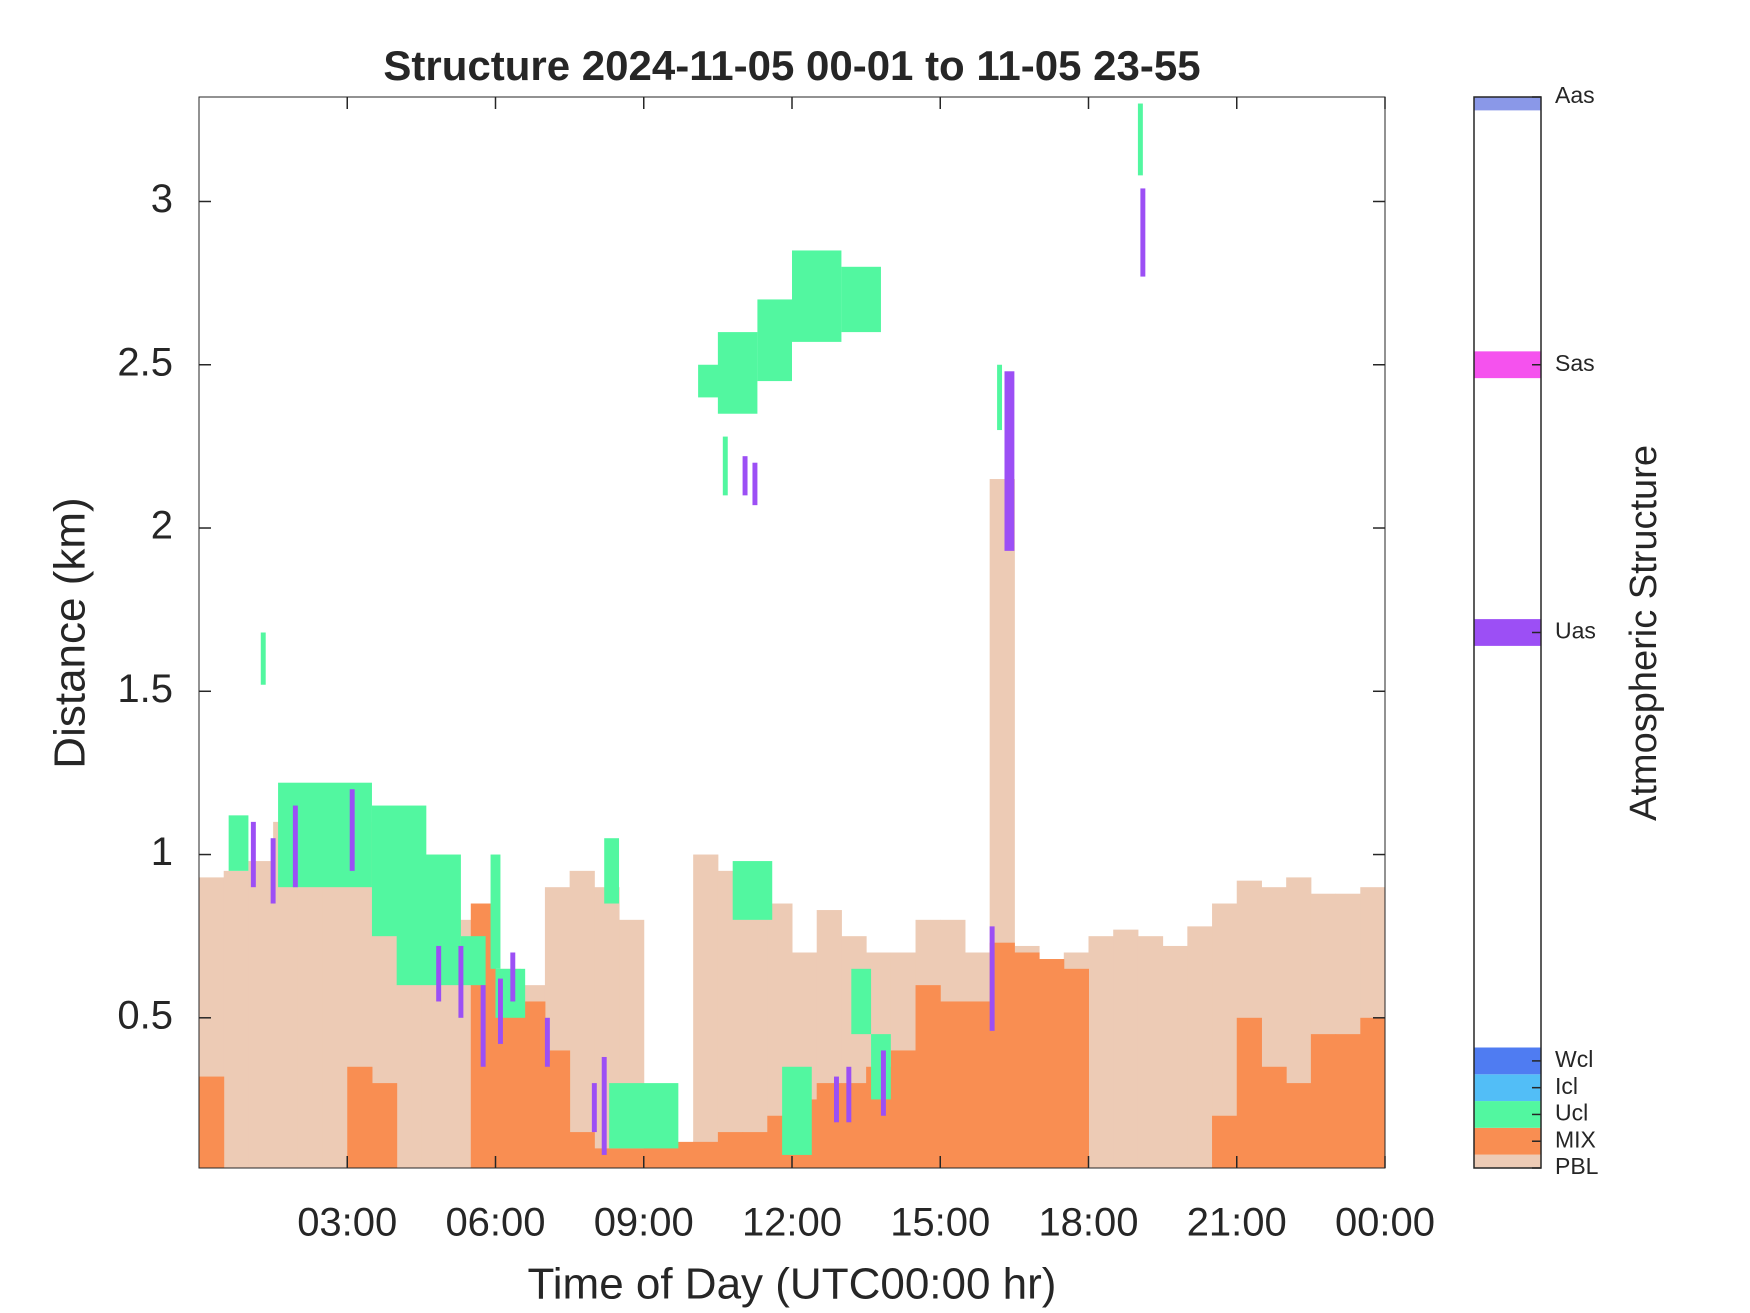  What do you see at coordinates (145, 362) in the screenshot?
I see `y-tick-label: 2.5` at bounding box center [145, 362].